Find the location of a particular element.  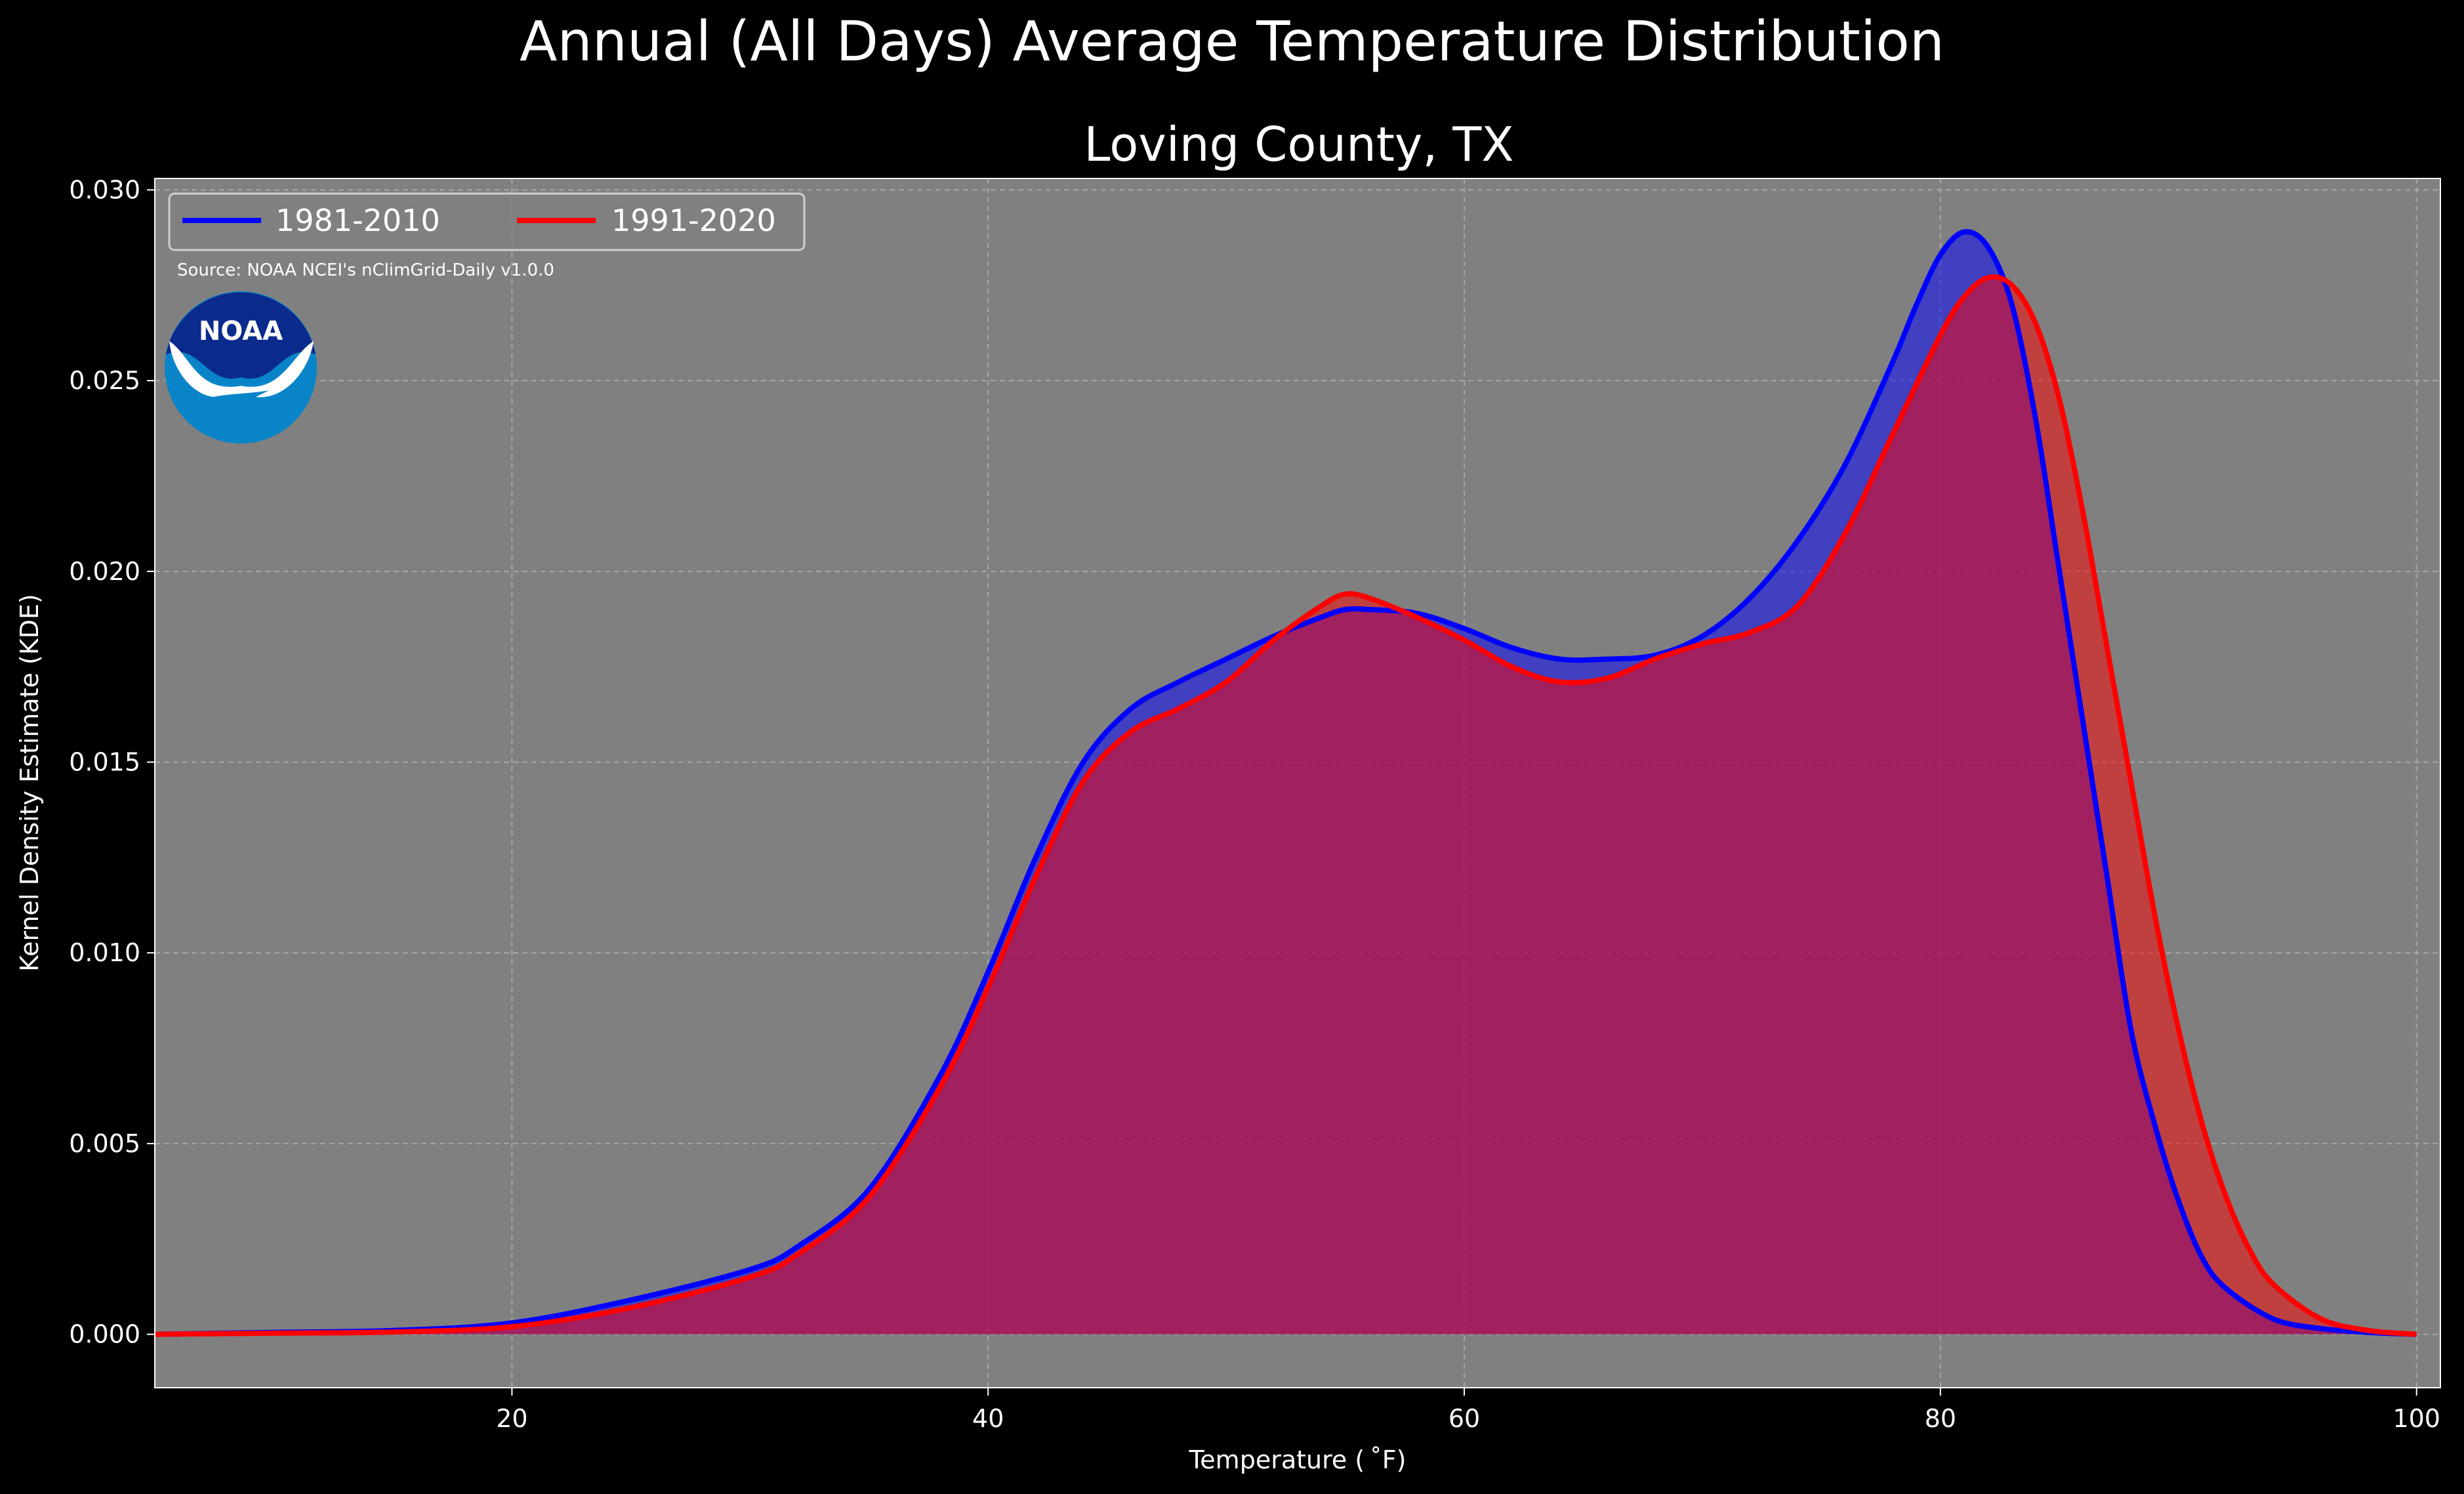

noaa-logo-icon: NOAA is located at coordinates (241, 367).